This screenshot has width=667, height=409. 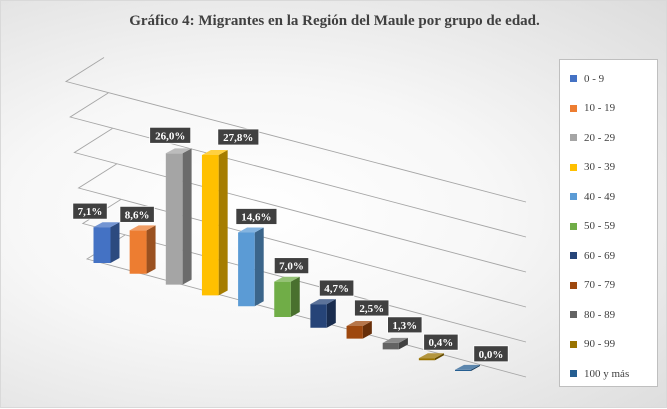 I want to click on data-label: 2,5%, so click(x=372, y=308).